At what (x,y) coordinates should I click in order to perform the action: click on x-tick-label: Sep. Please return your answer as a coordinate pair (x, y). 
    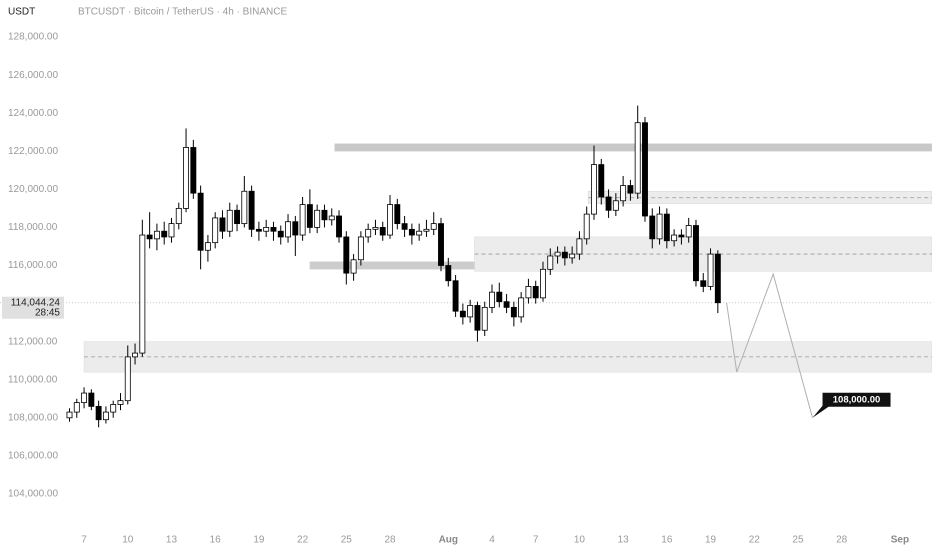
    Looking at the image, I should click on (900, 540).